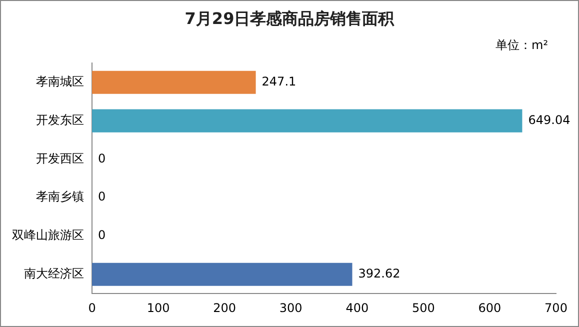 The image size is (579, 327). What do you see at coordinates (60, 197) in the screenshot?
I see `y-tick-label: 孝南乡镇` at bounding box center [60, 197].